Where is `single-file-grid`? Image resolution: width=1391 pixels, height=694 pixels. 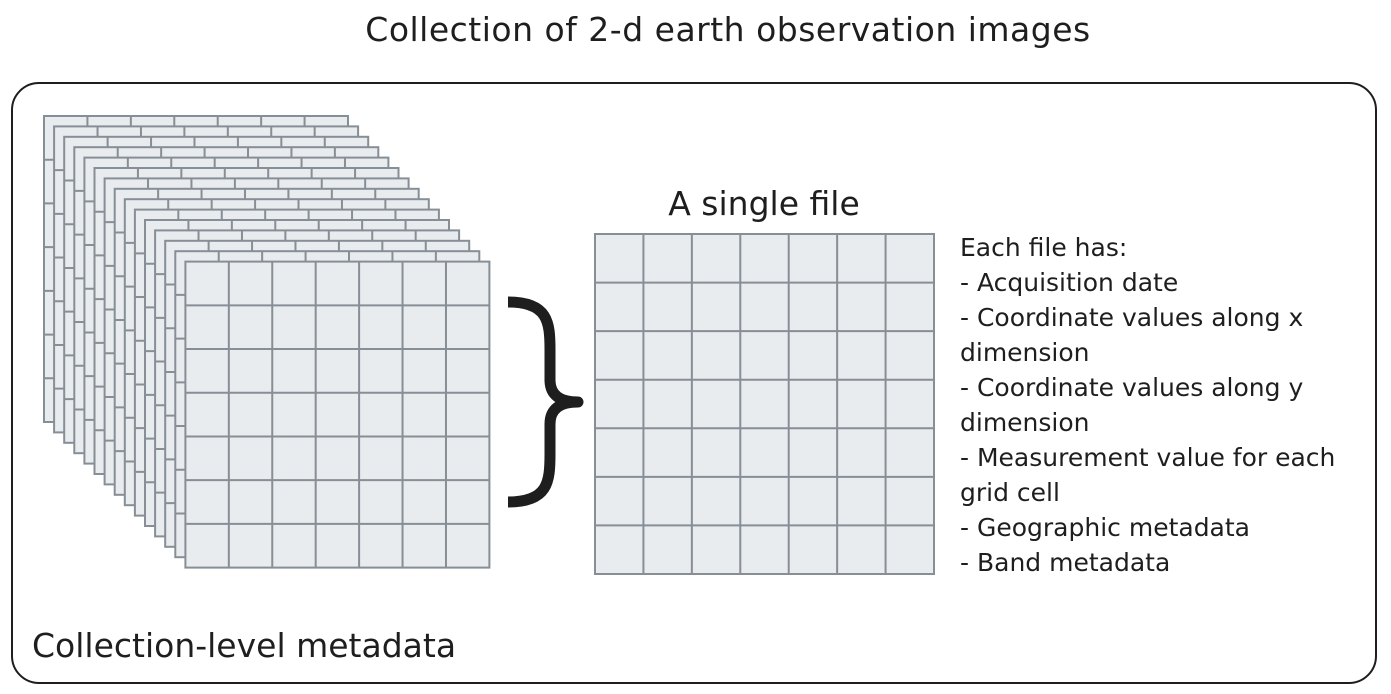
single-file-grid is located at coordinates (764, 404).